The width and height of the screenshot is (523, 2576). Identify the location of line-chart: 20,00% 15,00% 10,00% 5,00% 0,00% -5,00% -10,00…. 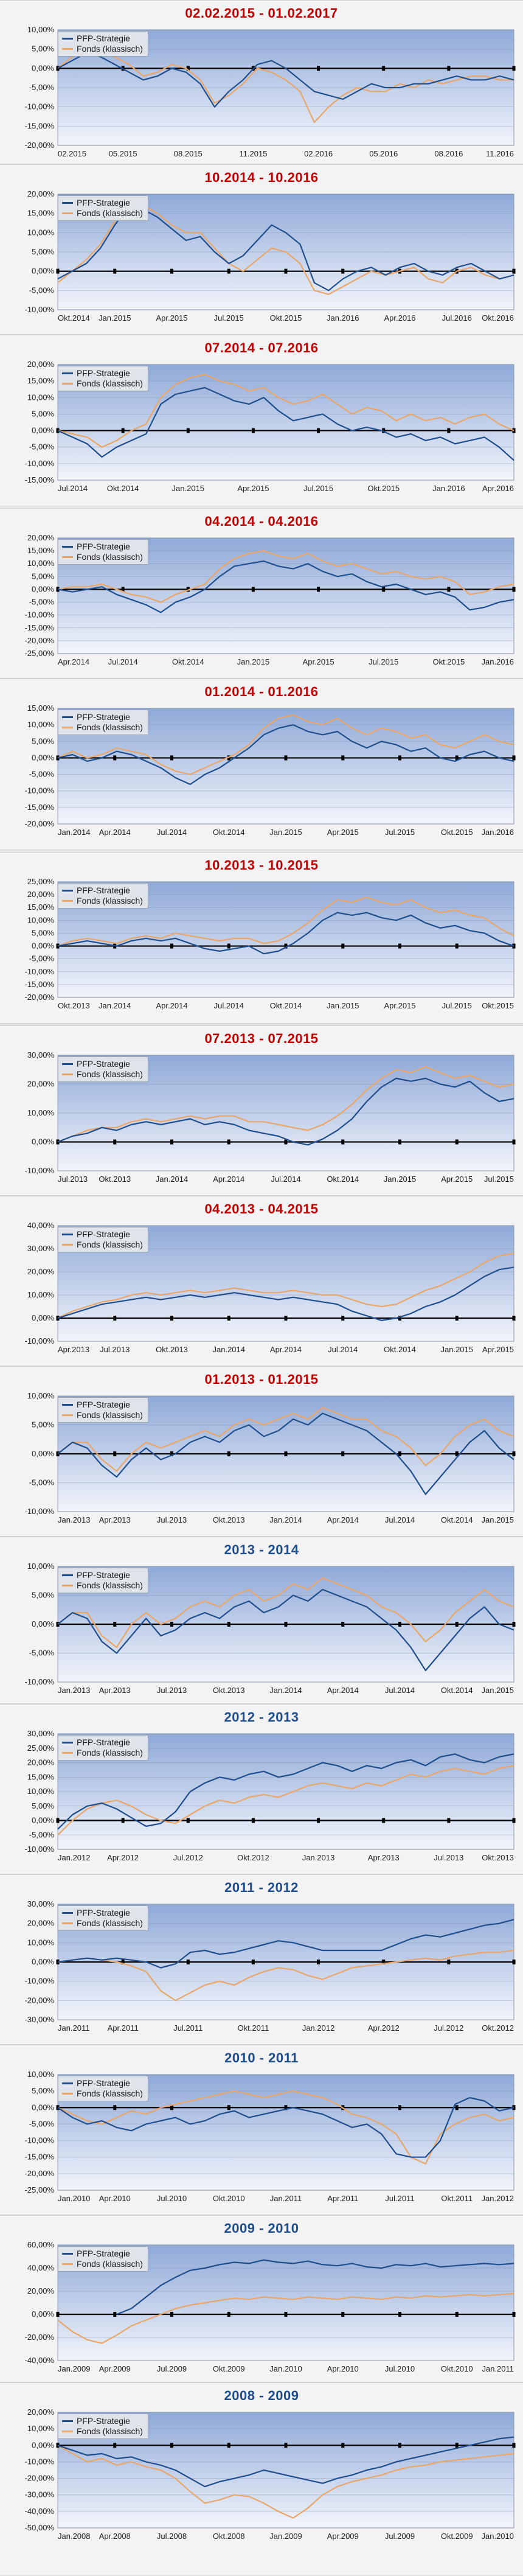
(270, 599).